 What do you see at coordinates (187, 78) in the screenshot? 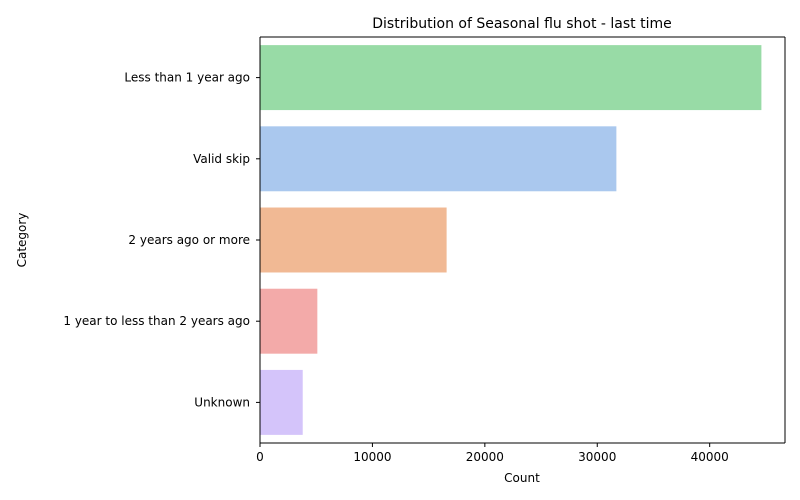
I see `y-tick-label-0: Less than 1 year ago` at bounding box center [187, 78].